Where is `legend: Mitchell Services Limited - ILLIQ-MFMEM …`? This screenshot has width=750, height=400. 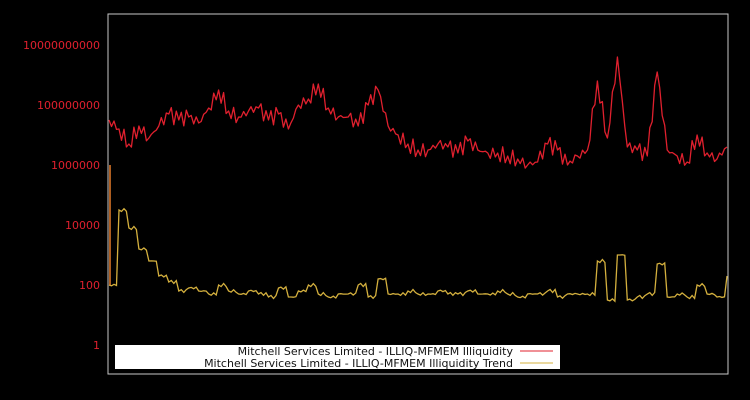
legend: Mitchell Services Limited - ILLIQ-MFMEM … is located at coordinates (337, 357).